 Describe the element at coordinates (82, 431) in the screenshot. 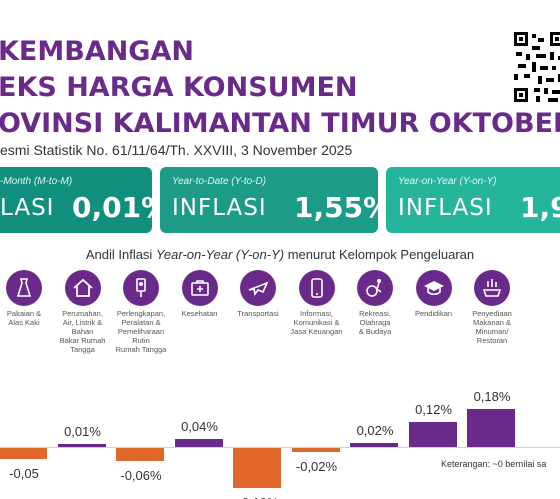

I see `bar-value-label: 0,01%` at that location.